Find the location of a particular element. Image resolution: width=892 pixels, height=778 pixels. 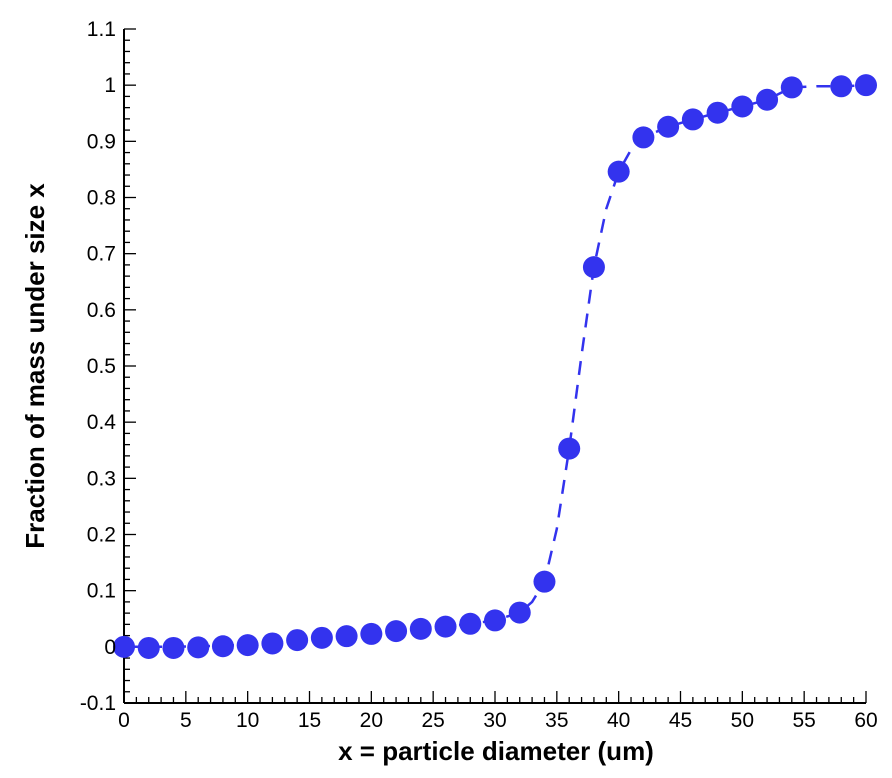

x-tick-label: 60 is located at coordinates (865, 720).